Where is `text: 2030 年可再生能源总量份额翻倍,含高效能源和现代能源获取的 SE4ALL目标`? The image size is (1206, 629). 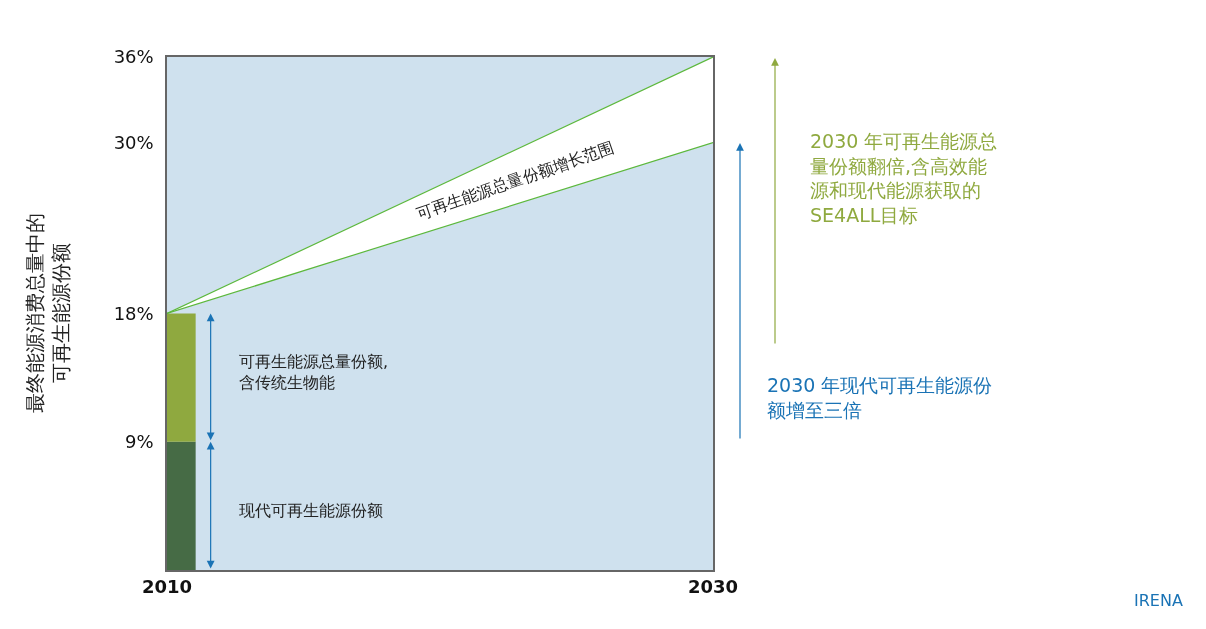 text: 2030 年可再生能源总量份额翻倍,含高效能源和现代能源获取的 SE4ALL目标 is located at coordinates (904, 178).